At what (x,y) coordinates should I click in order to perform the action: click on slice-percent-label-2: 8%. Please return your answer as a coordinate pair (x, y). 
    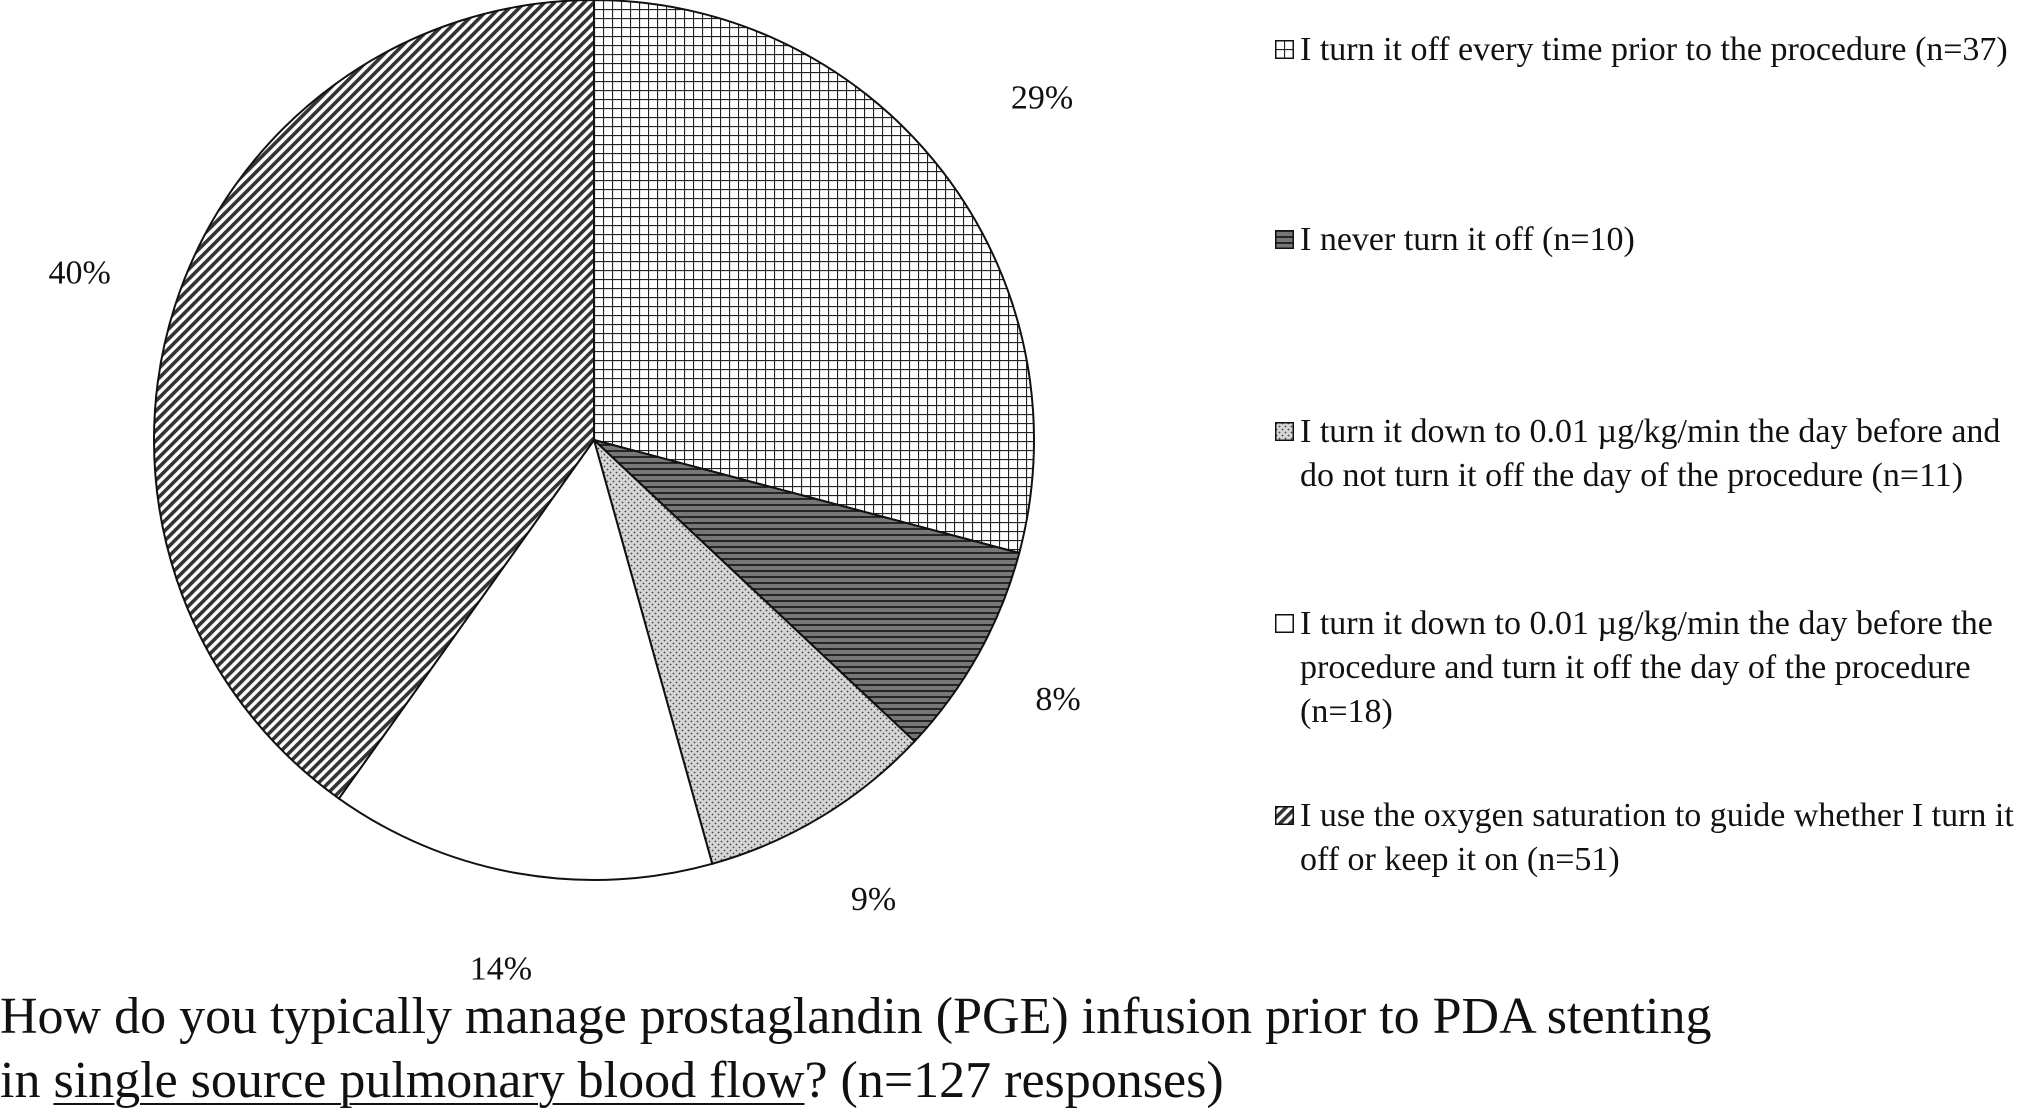
    Looking at the image, I should click on (1057, 699).